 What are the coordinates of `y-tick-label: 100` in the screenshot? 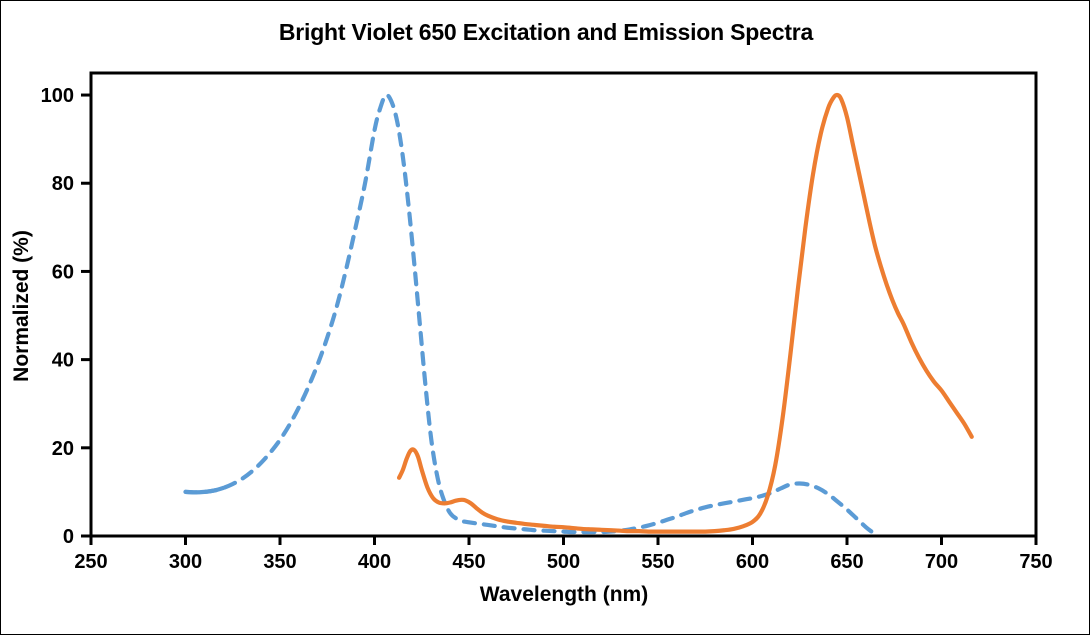 It's located at (57, 96).